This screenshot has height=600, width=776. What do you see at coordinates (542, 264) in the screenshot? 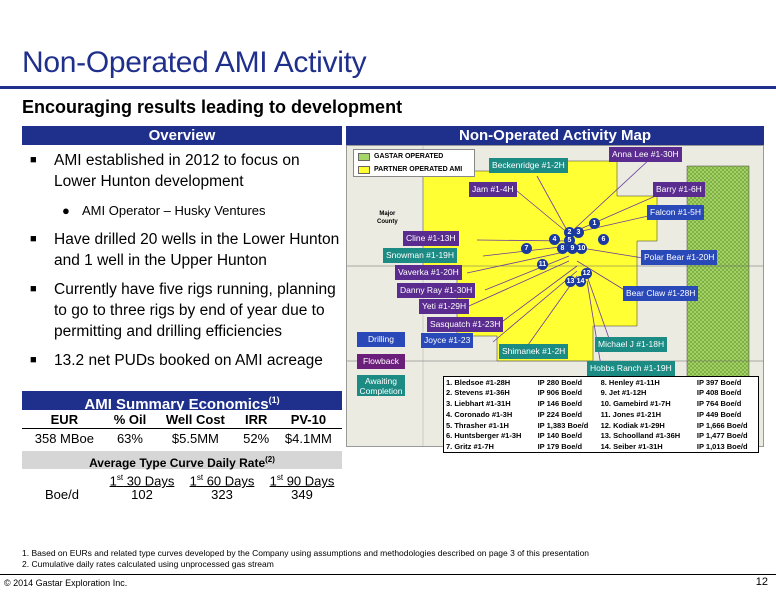
I see `well-marker: 11` at bounding box center [542, 264].